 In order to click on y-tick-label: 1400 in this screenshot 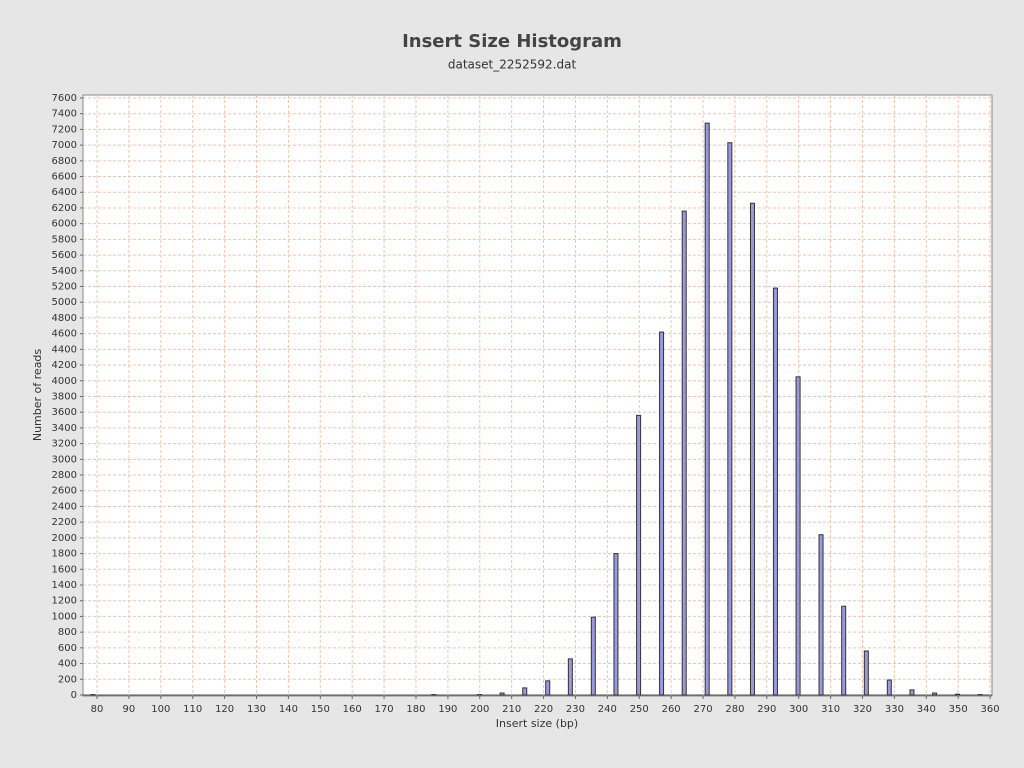, I will do `click(64, 585)`.